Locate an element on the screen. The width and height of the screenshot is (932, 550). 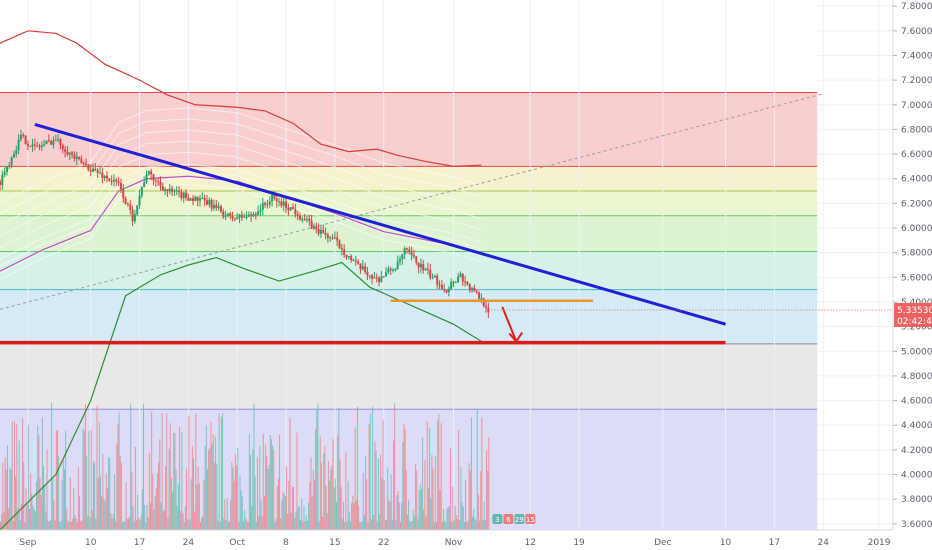
x-tick-label-7: 22 is located at coordinates (383, 543).